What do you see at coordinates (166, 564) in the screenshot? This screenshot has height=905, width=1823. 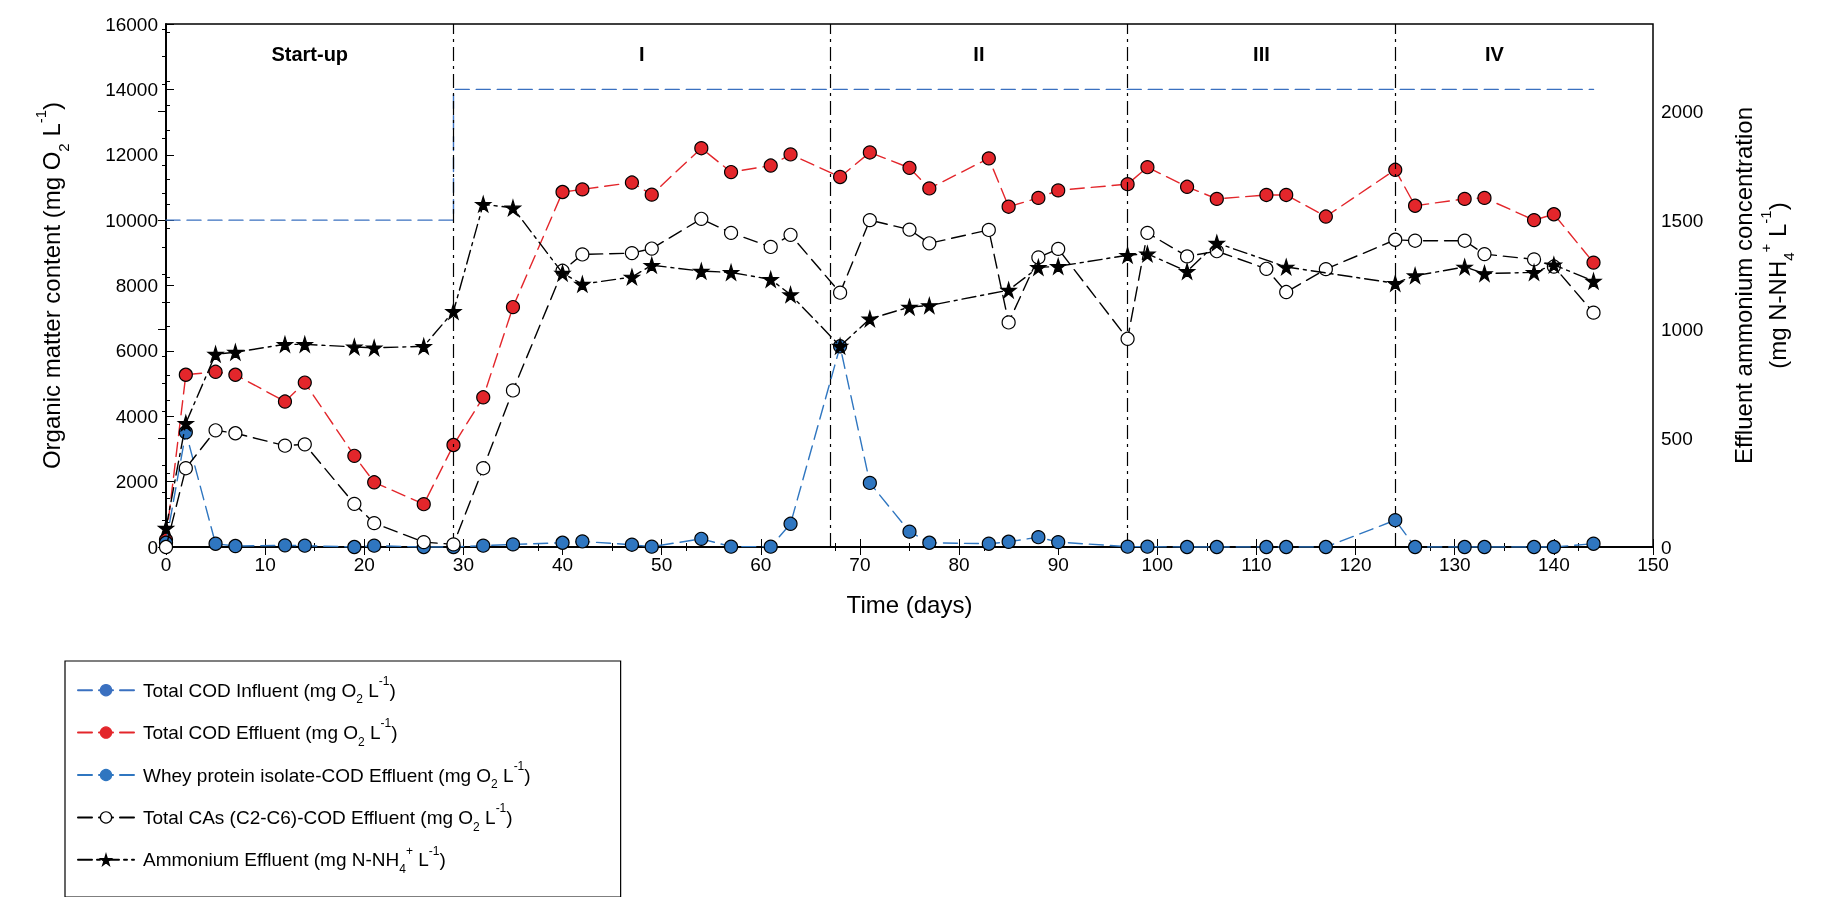 I see `x-tick-label: 0` at bounding box center [166, 564].